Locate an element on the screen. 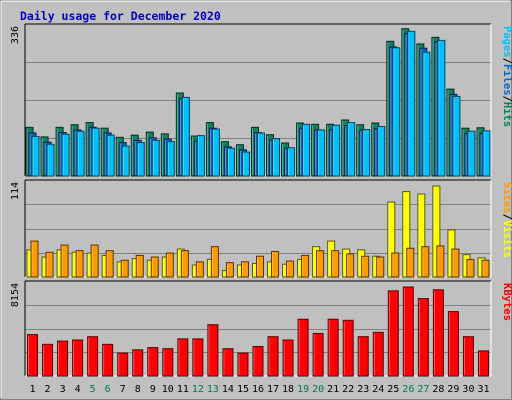  x-tick-label-24: 24 is located at coordinates (378, 389).